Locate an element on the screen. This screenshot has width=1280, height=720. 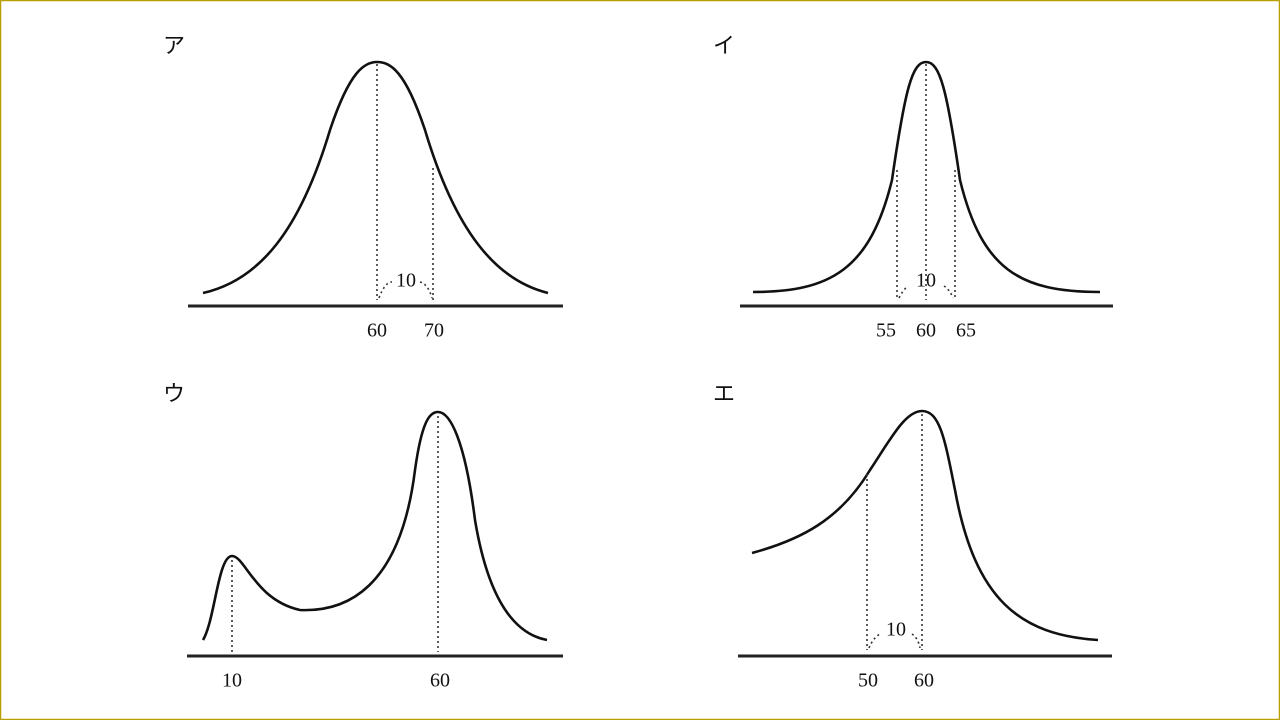
tick-label: 10 is located at coordinates (232, 681).